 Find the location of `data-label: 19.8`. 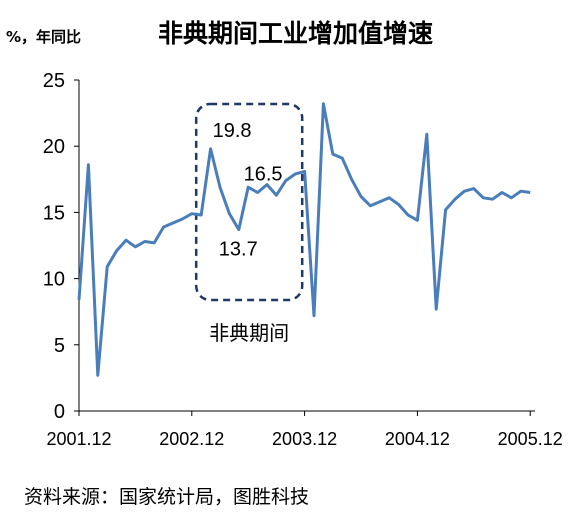

data-label: 19.8 is located at coordinates (232, 131).